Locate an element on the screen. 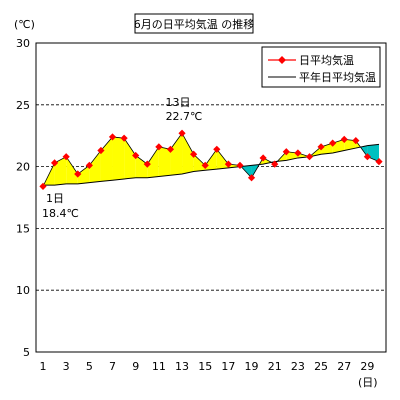  y-tick-label: 15 is located at coordinates (23, 228).